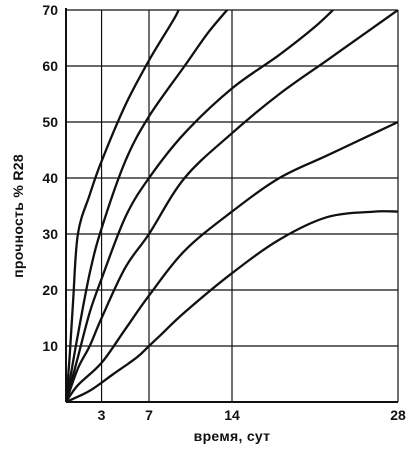  I want to click on x-tick-label: 14, so click(232, 415).